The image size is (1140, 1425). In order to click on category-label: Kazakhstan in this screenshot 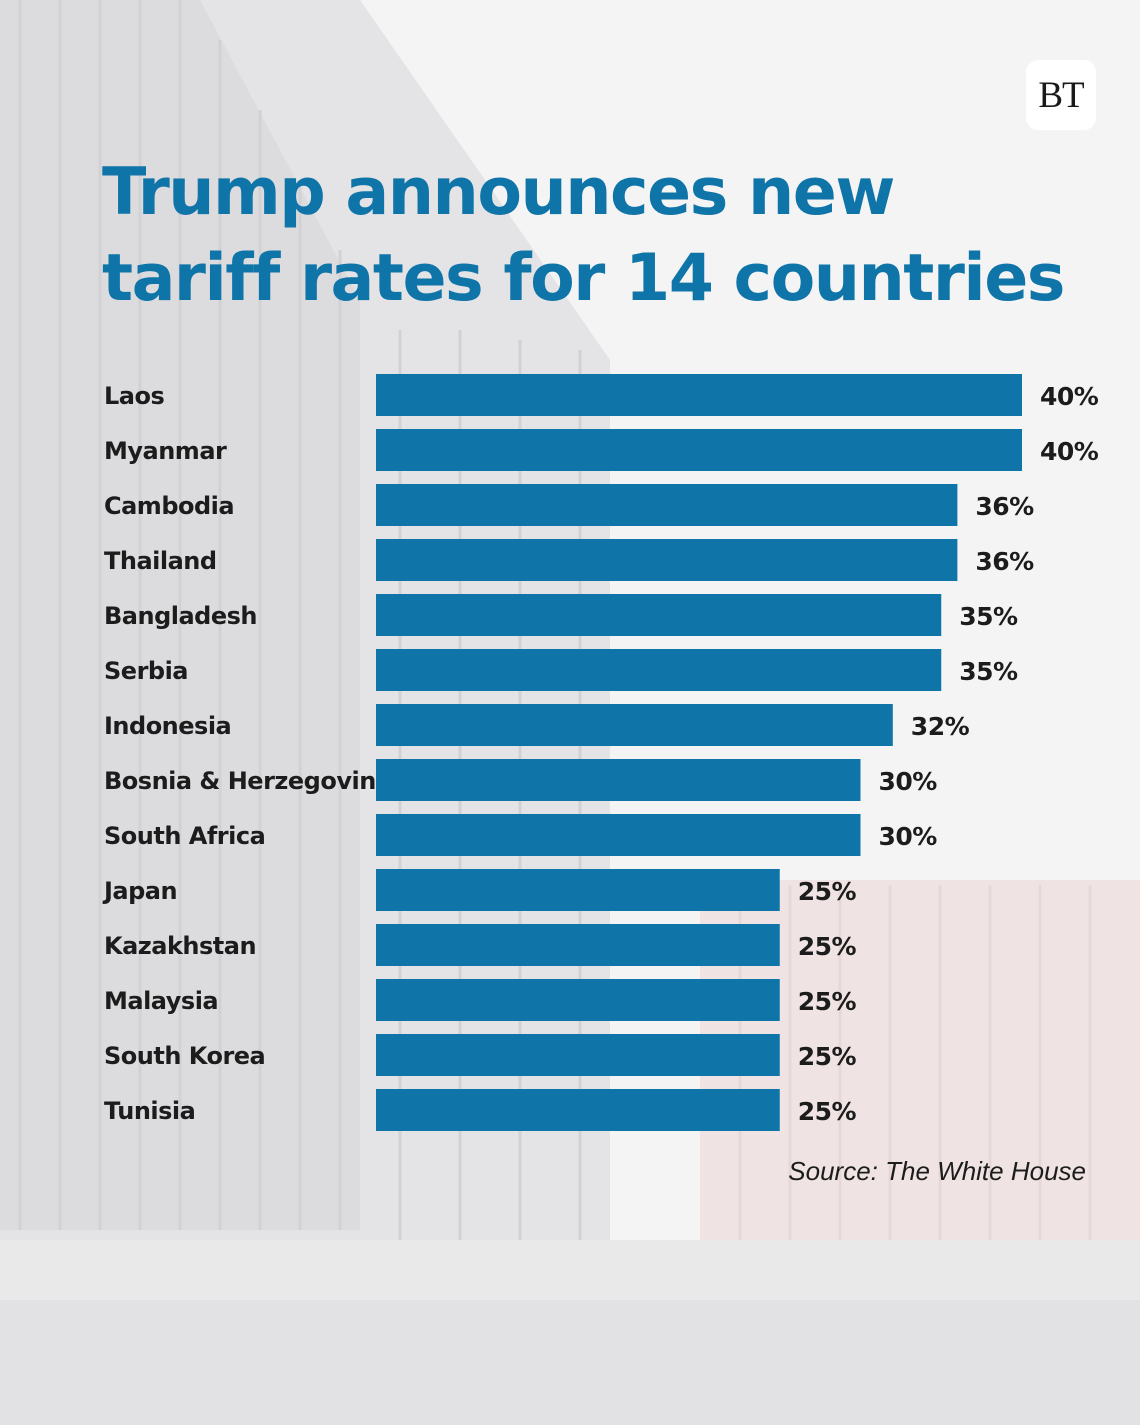, I will do `click(180, 946)`.